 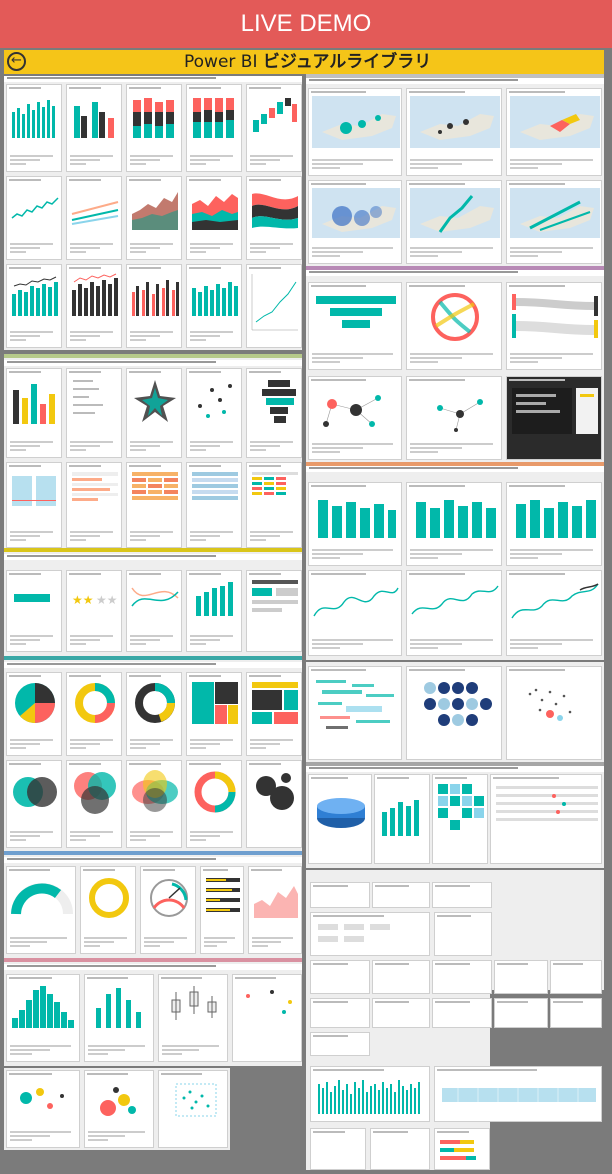 What do you see at coordinates (554, 326) in the screenshot?
I see `visual-tile-sankey` at bounding box center [554, 326].